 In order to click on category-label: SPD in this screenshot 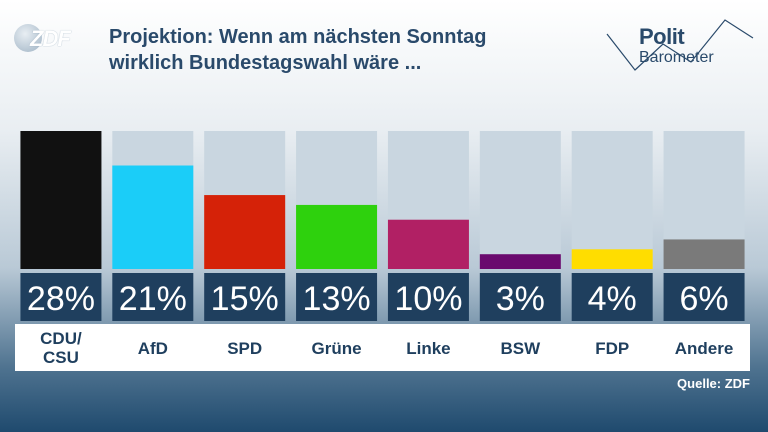, I will do `click(244, 348)`.